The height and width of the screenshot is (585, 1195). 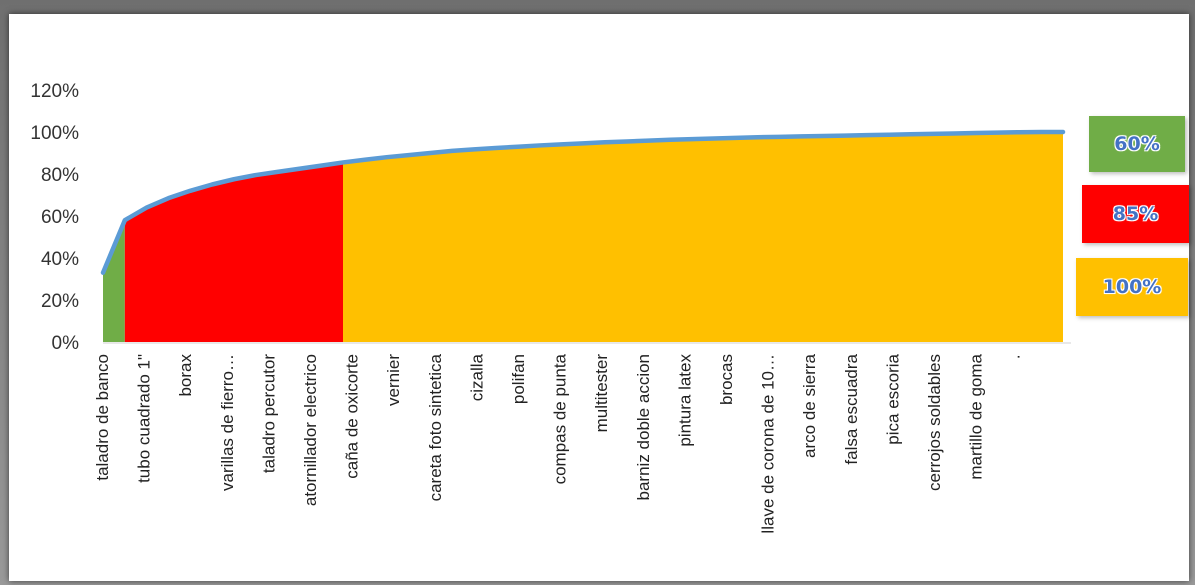 What do you see at coordinates (934, 422) in the screenshot?
I see `x-tick-label: cerrojos soldables` at bounding box center [934, 422].